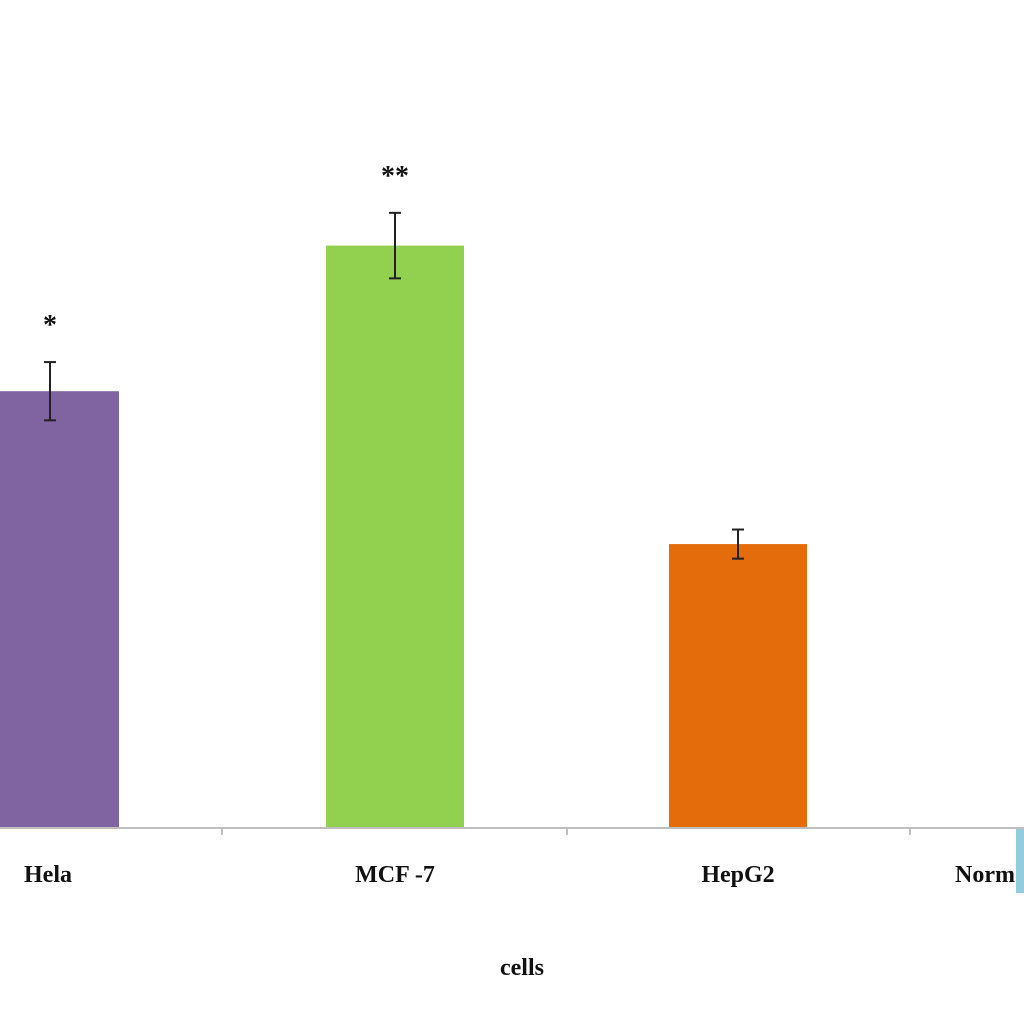 Image resolution: width=1024 pixels, height=1024 pixels. I want to click on x-tick-labels-group: Hela MCF -7 HepG2 Norm, so click(519, 875).